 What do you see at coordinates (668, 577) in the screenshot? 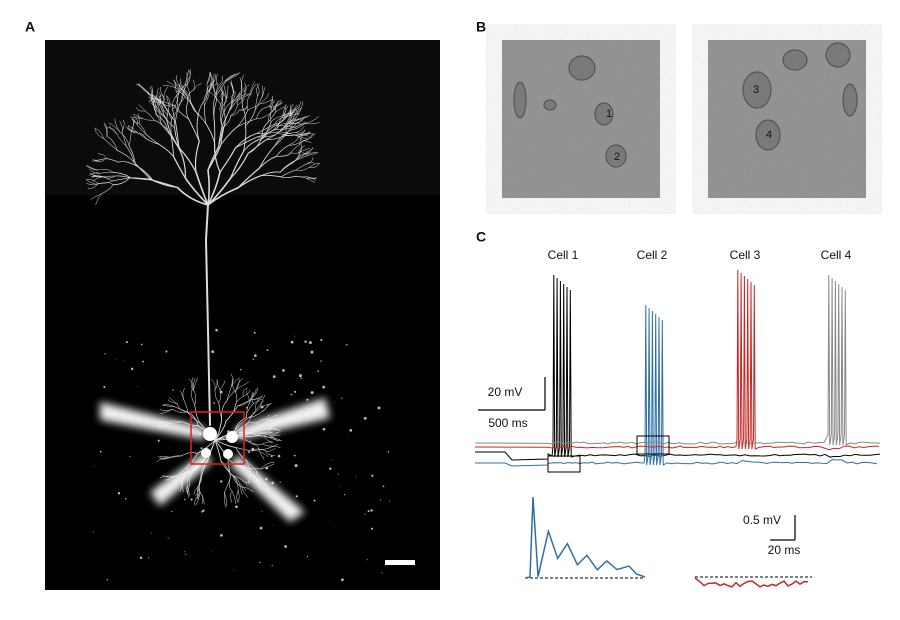
I see `baseline` at bounding box center [668, 577].